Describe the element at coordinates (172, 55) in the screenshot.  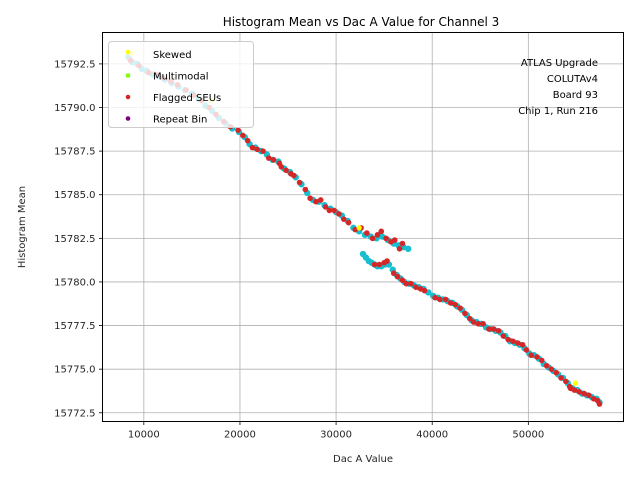
I see `legend-label: Skewed` at that location.